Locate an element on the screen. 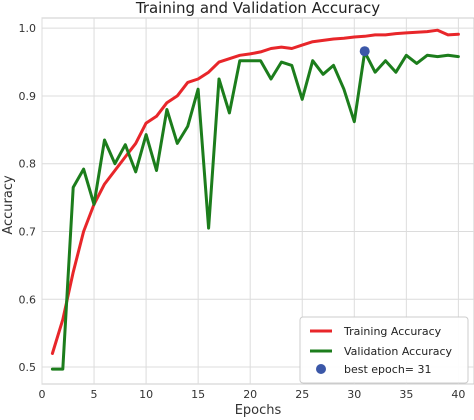 This screenshot has width=474, height=420. best-epoch-marker is located at coordinates (364, 51).